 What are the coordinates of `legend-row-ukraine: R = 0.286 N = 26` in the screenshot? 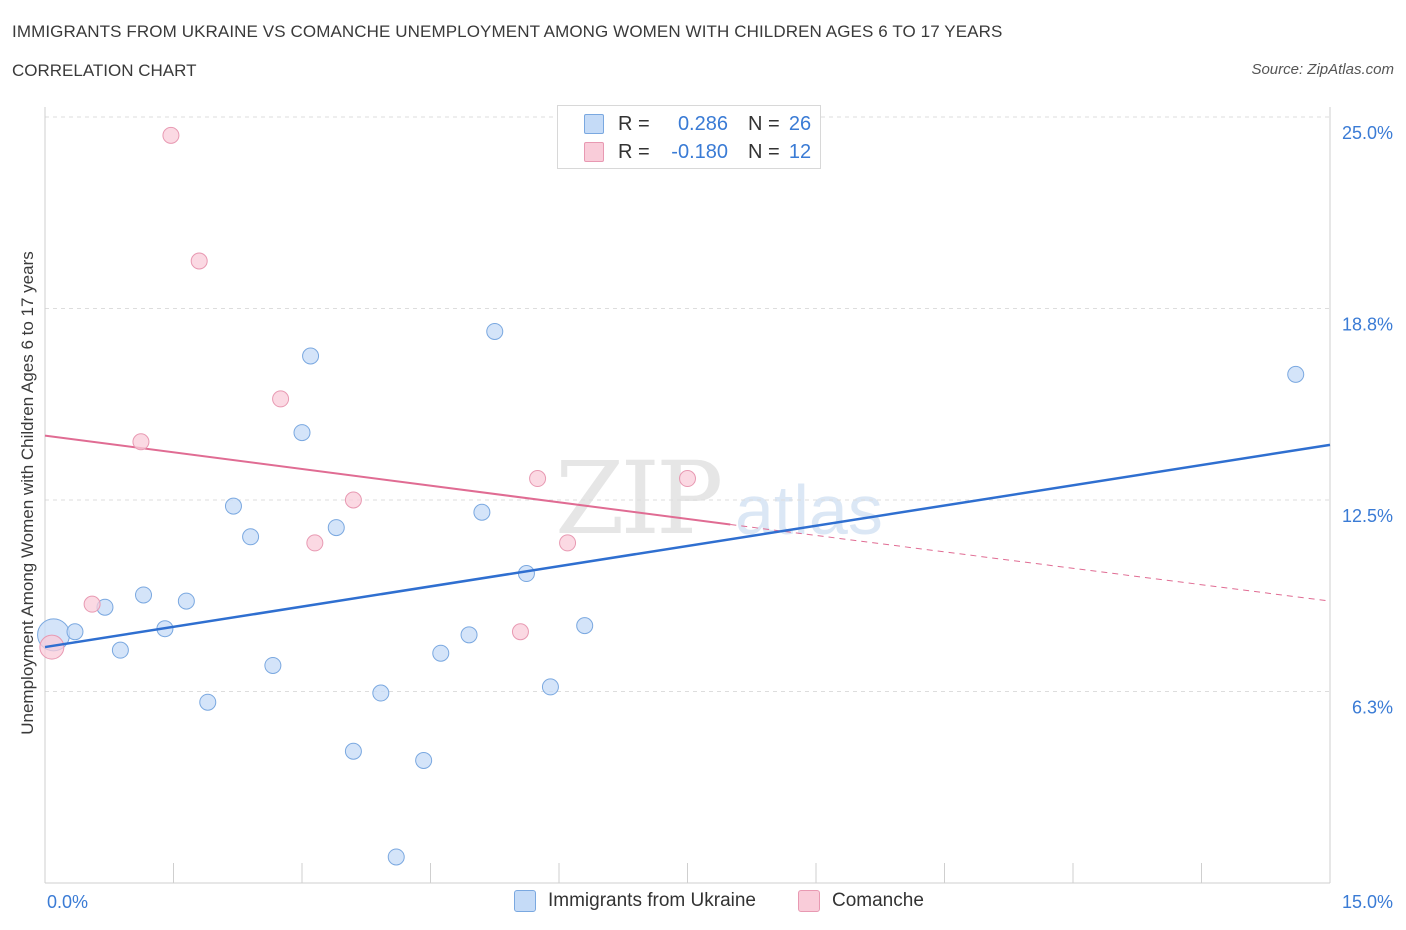 It's located at (701, 124).